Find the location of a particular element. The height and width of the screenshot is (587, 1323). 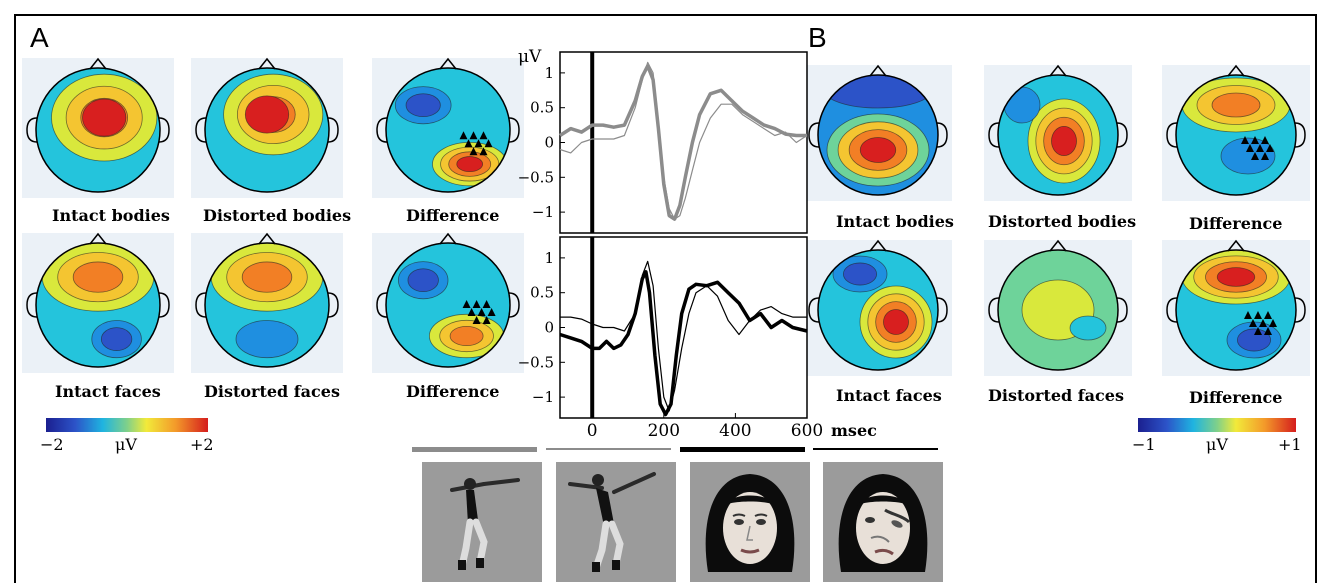

label-b-distorted-faces: Distorted faces is located at coordinates (1056, 395).